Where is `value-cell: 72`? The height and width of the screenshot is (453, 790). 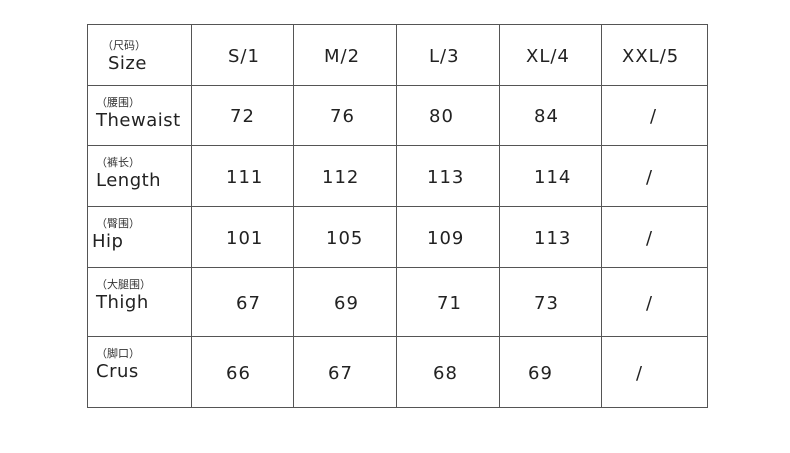 value-cell: 72 is located at coordinates (242, 115).